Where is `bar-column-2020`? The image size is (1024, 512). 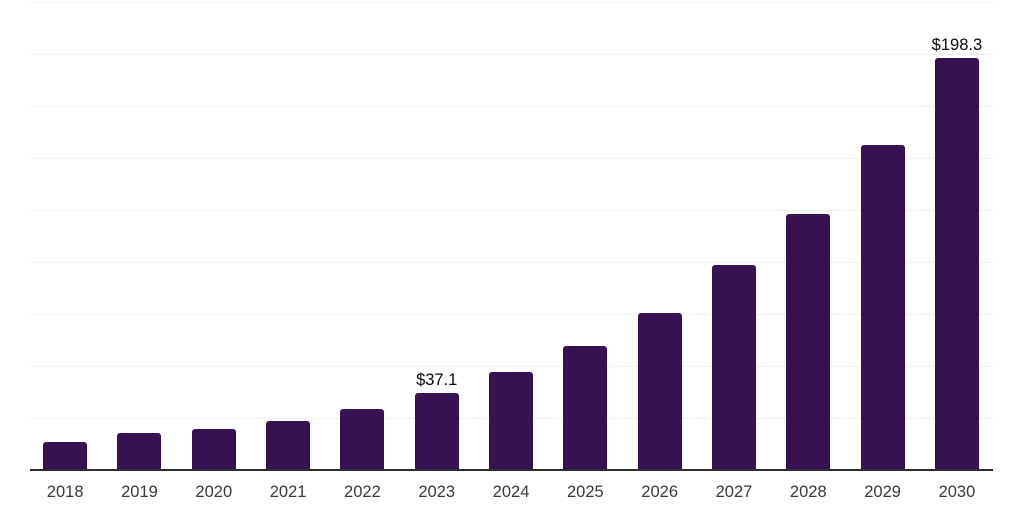 bar-column-2020 is located at coordinates (214, 235).